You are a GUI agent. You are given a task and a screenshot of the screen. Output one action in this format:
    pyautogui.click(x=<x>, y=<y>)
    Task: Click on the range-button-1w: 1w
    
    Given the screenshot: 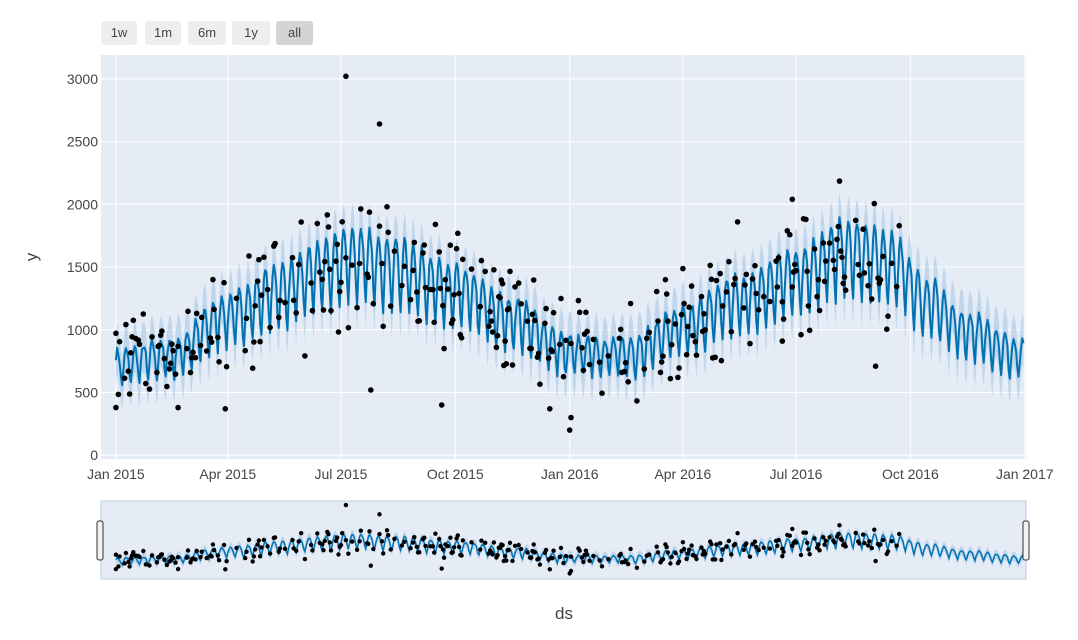 What is the action you would take?
    pyautogui.click(x=119, y=33)
    